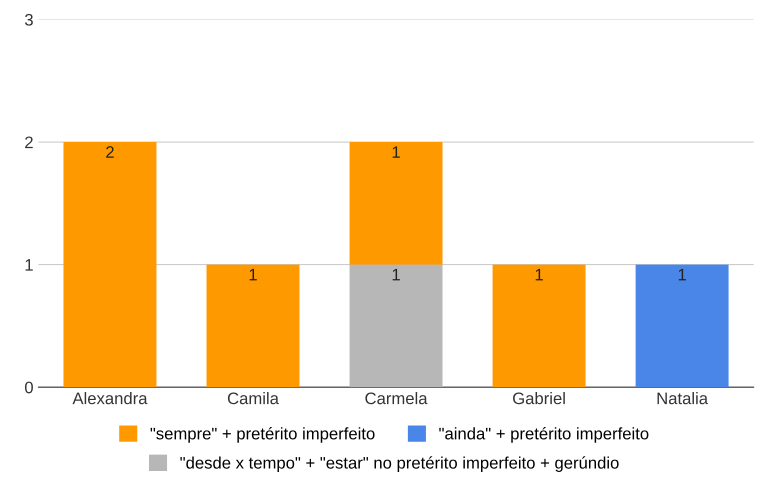  Describe the element at coordinates (28, 20) in the screenshot. I see `y-tick-label: 3` at that location.